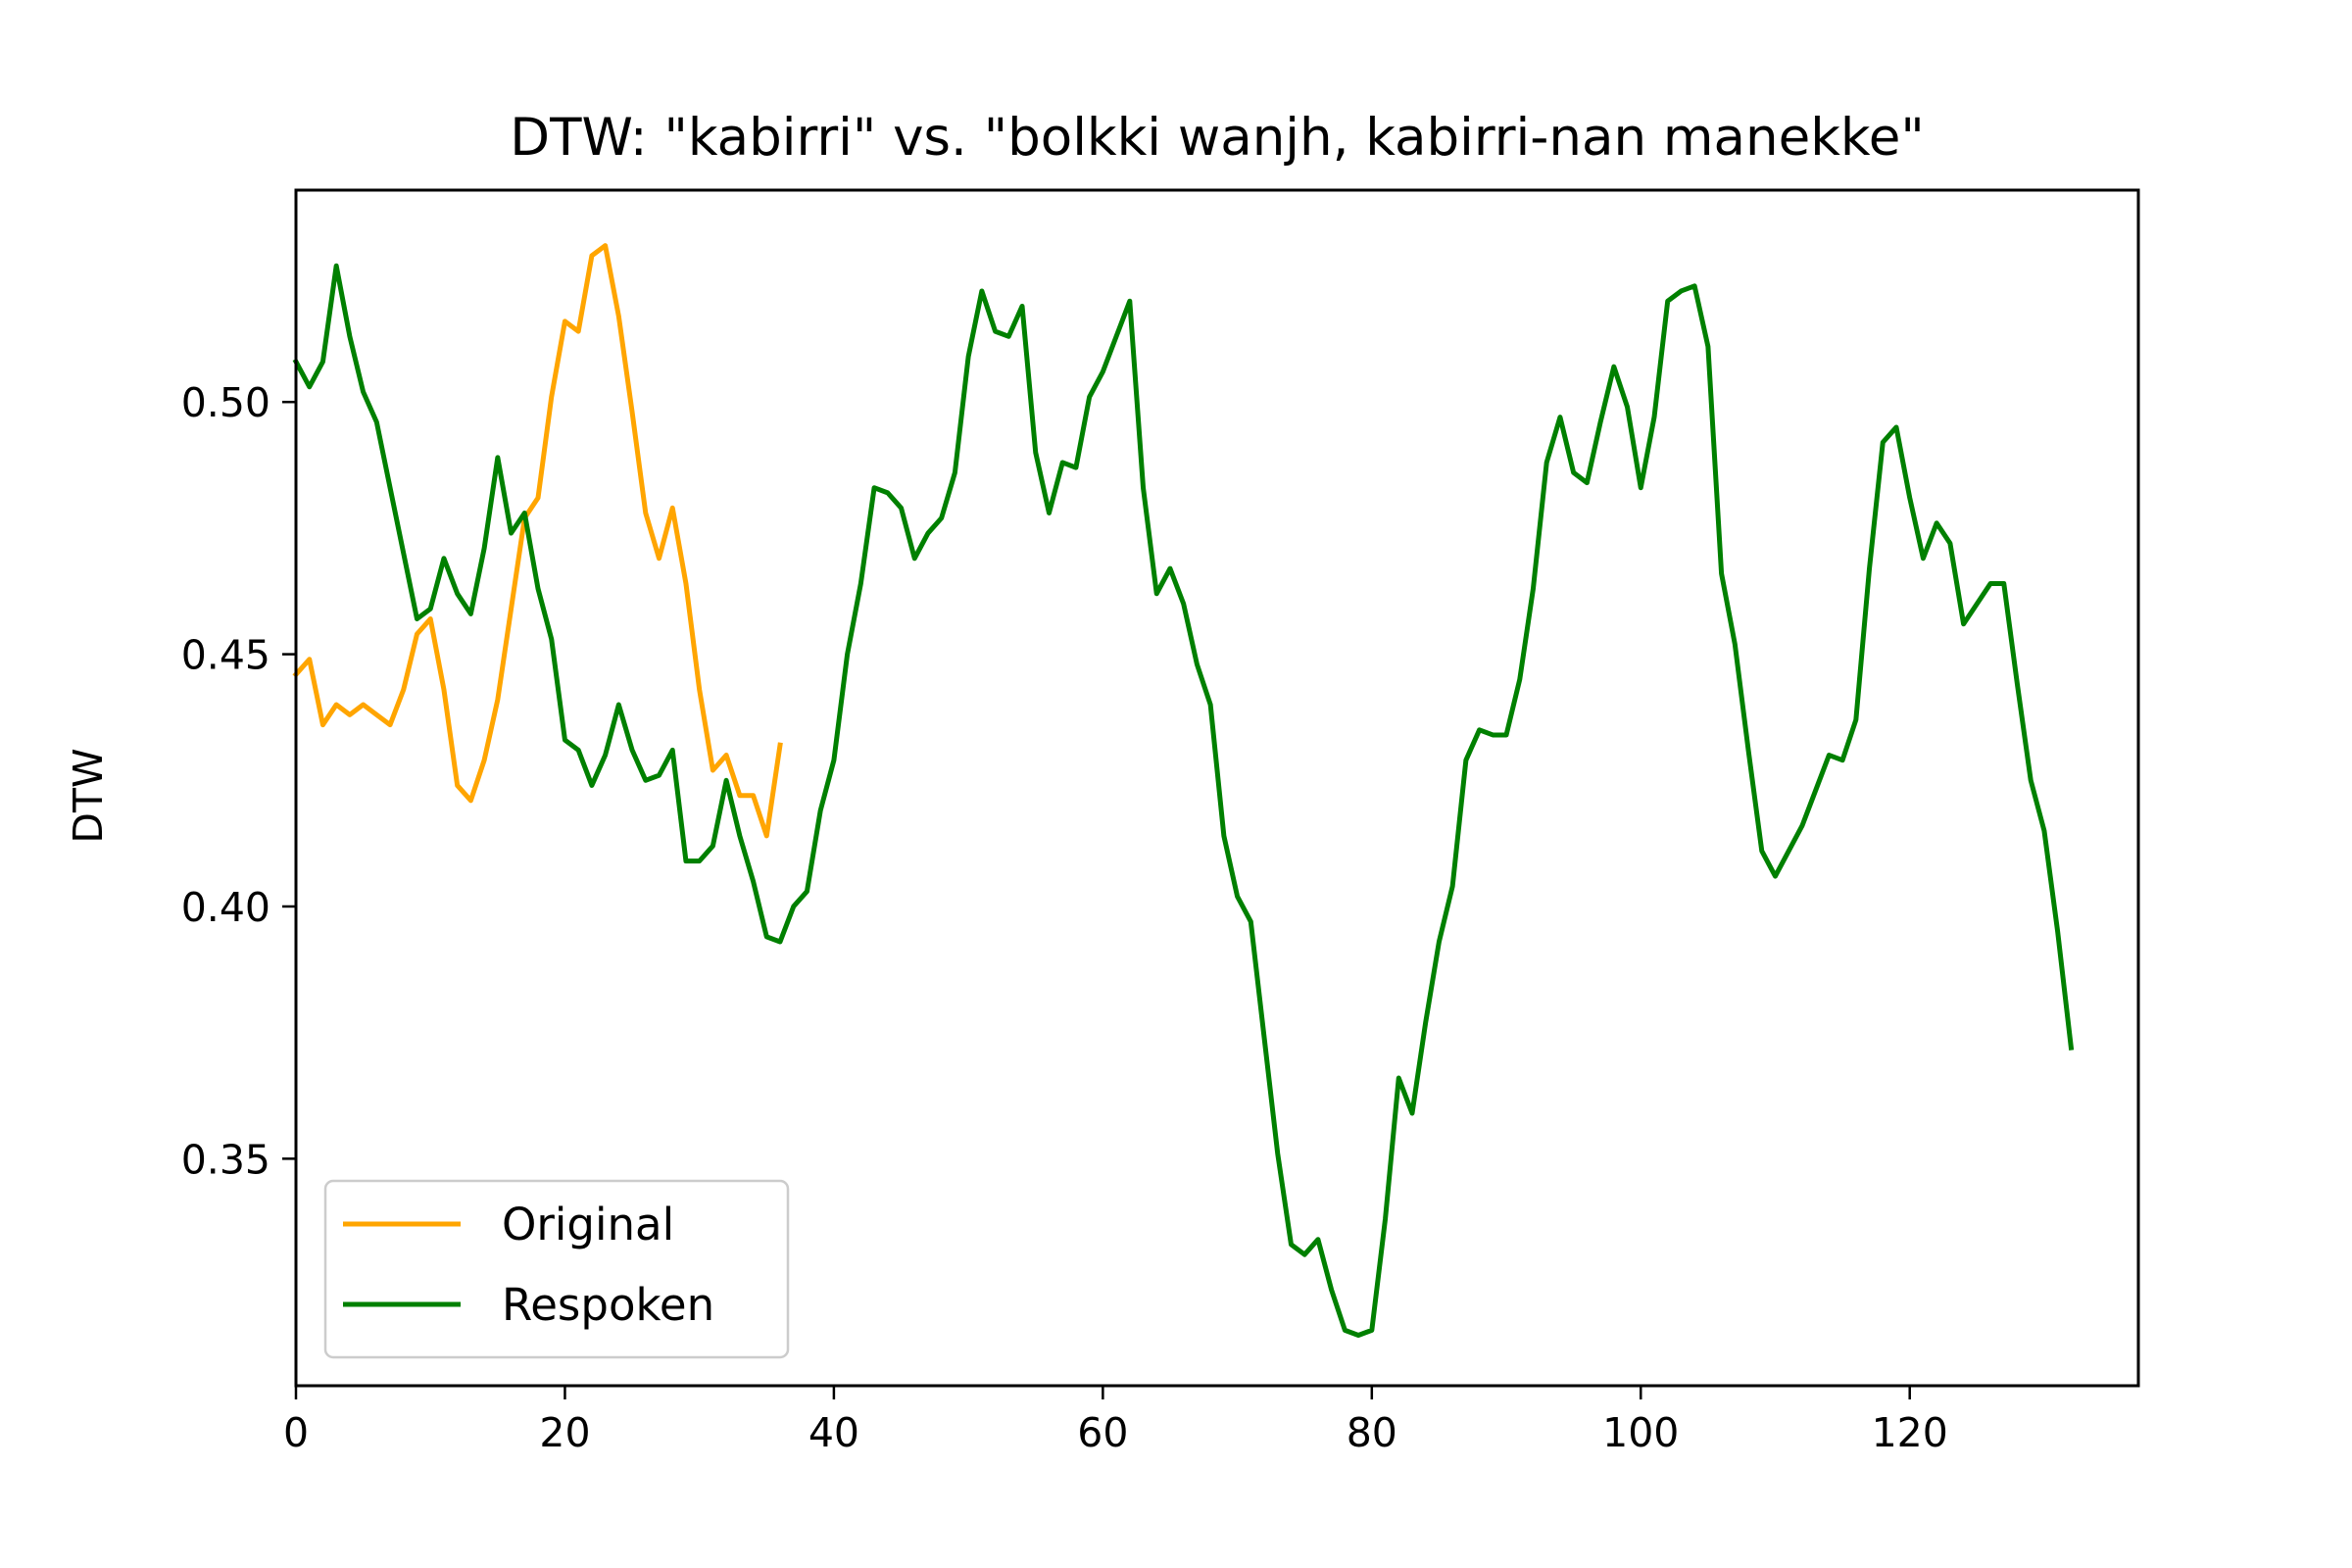  What do you see at coordinates (564, 1432) in the screenshot?
I see `x-tick-label: 20` at bounding box center [564, 1432].